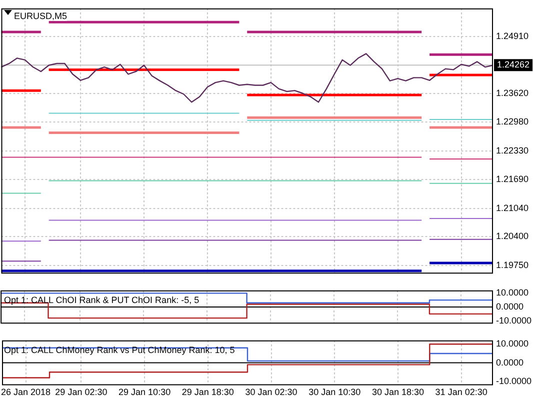 This screenshot has width=533, height=400. Describe the element at coordinates (119, 350) in the screenshot. I see `text: Opt 1: CALL ChMoney Rank vs Put ChMoney Rank: 10, 5` at that location.